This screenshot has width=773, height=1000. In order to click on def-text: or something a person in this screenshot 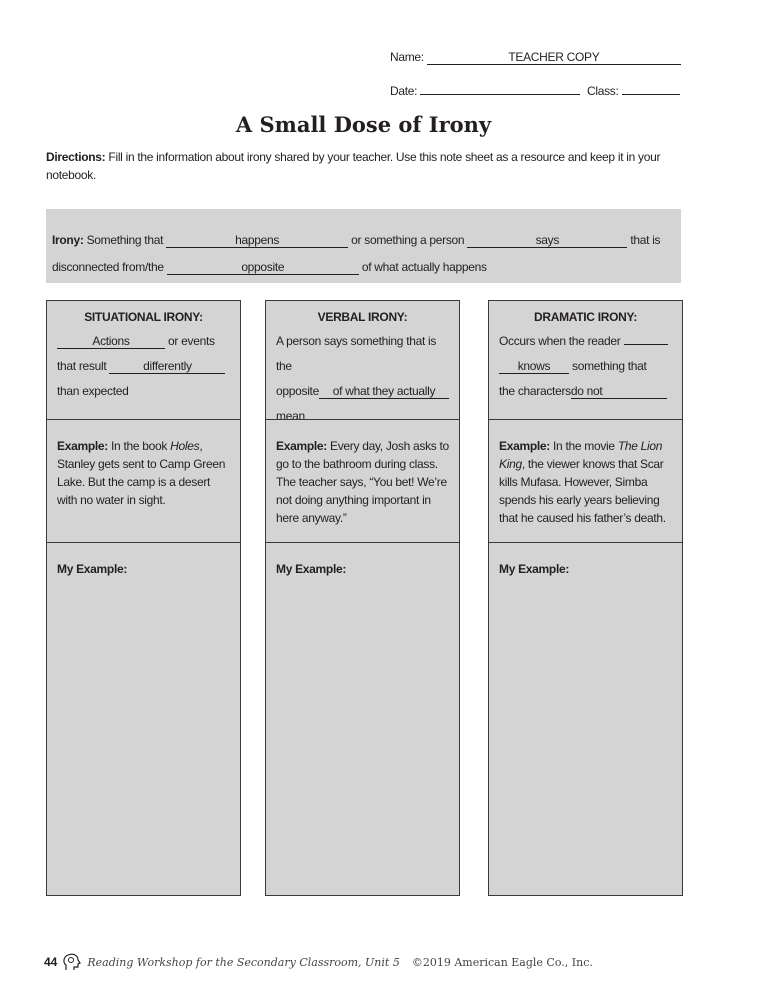, I will do `click(408, 240)`.